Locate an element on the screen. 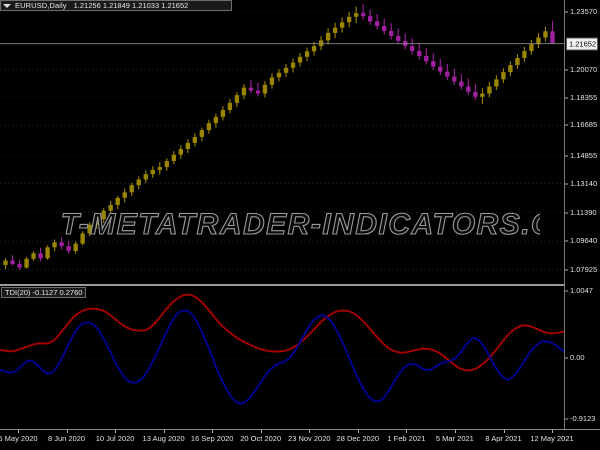 The image size is (600, 450). price-axis-label: 1.07925 is located at coordinates (584, 269).